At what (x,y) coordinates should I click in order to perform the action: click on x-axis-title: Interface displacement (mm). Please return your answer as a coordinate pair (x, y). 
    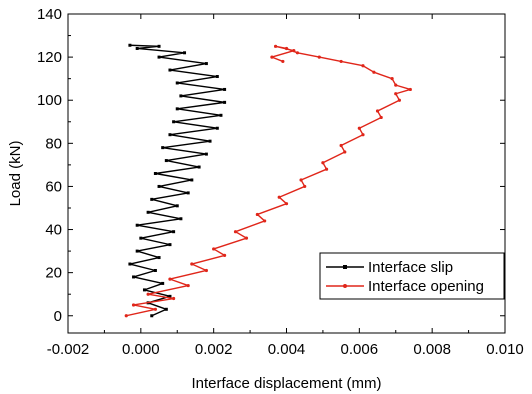
    Looking at the image, I should click on (286, 383).